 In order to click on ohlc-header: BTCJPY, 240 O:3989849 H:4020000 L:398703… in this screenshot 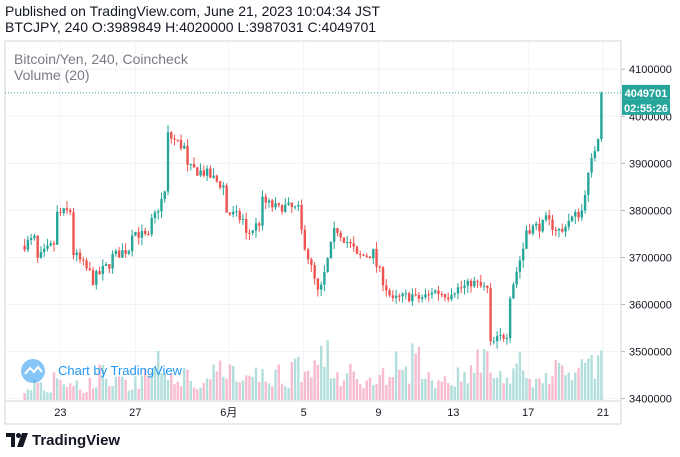, I will do `click(191, 27)`.